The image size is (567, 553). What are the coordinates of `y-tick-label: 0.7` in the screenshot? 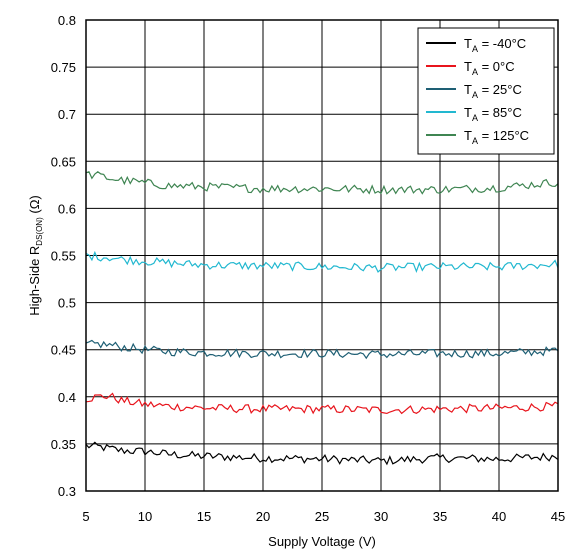 It's located at (67, 114).